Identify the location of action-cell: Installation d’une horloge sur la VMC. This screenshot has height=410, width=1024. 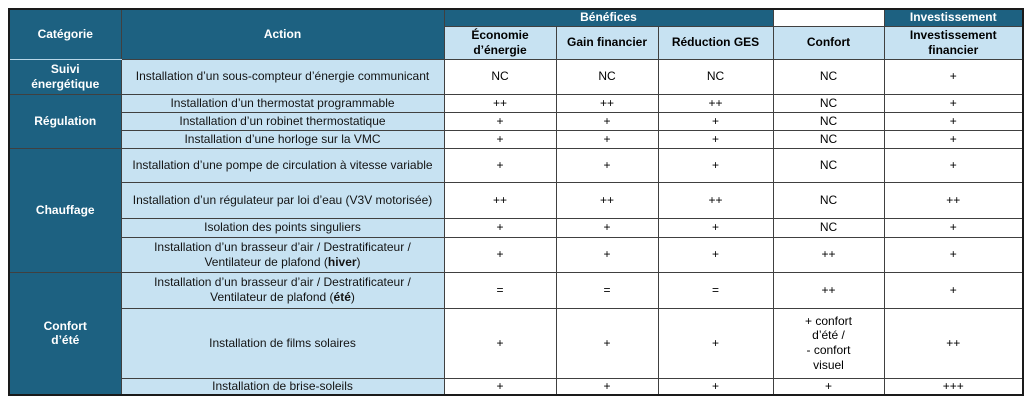
(282, 139).